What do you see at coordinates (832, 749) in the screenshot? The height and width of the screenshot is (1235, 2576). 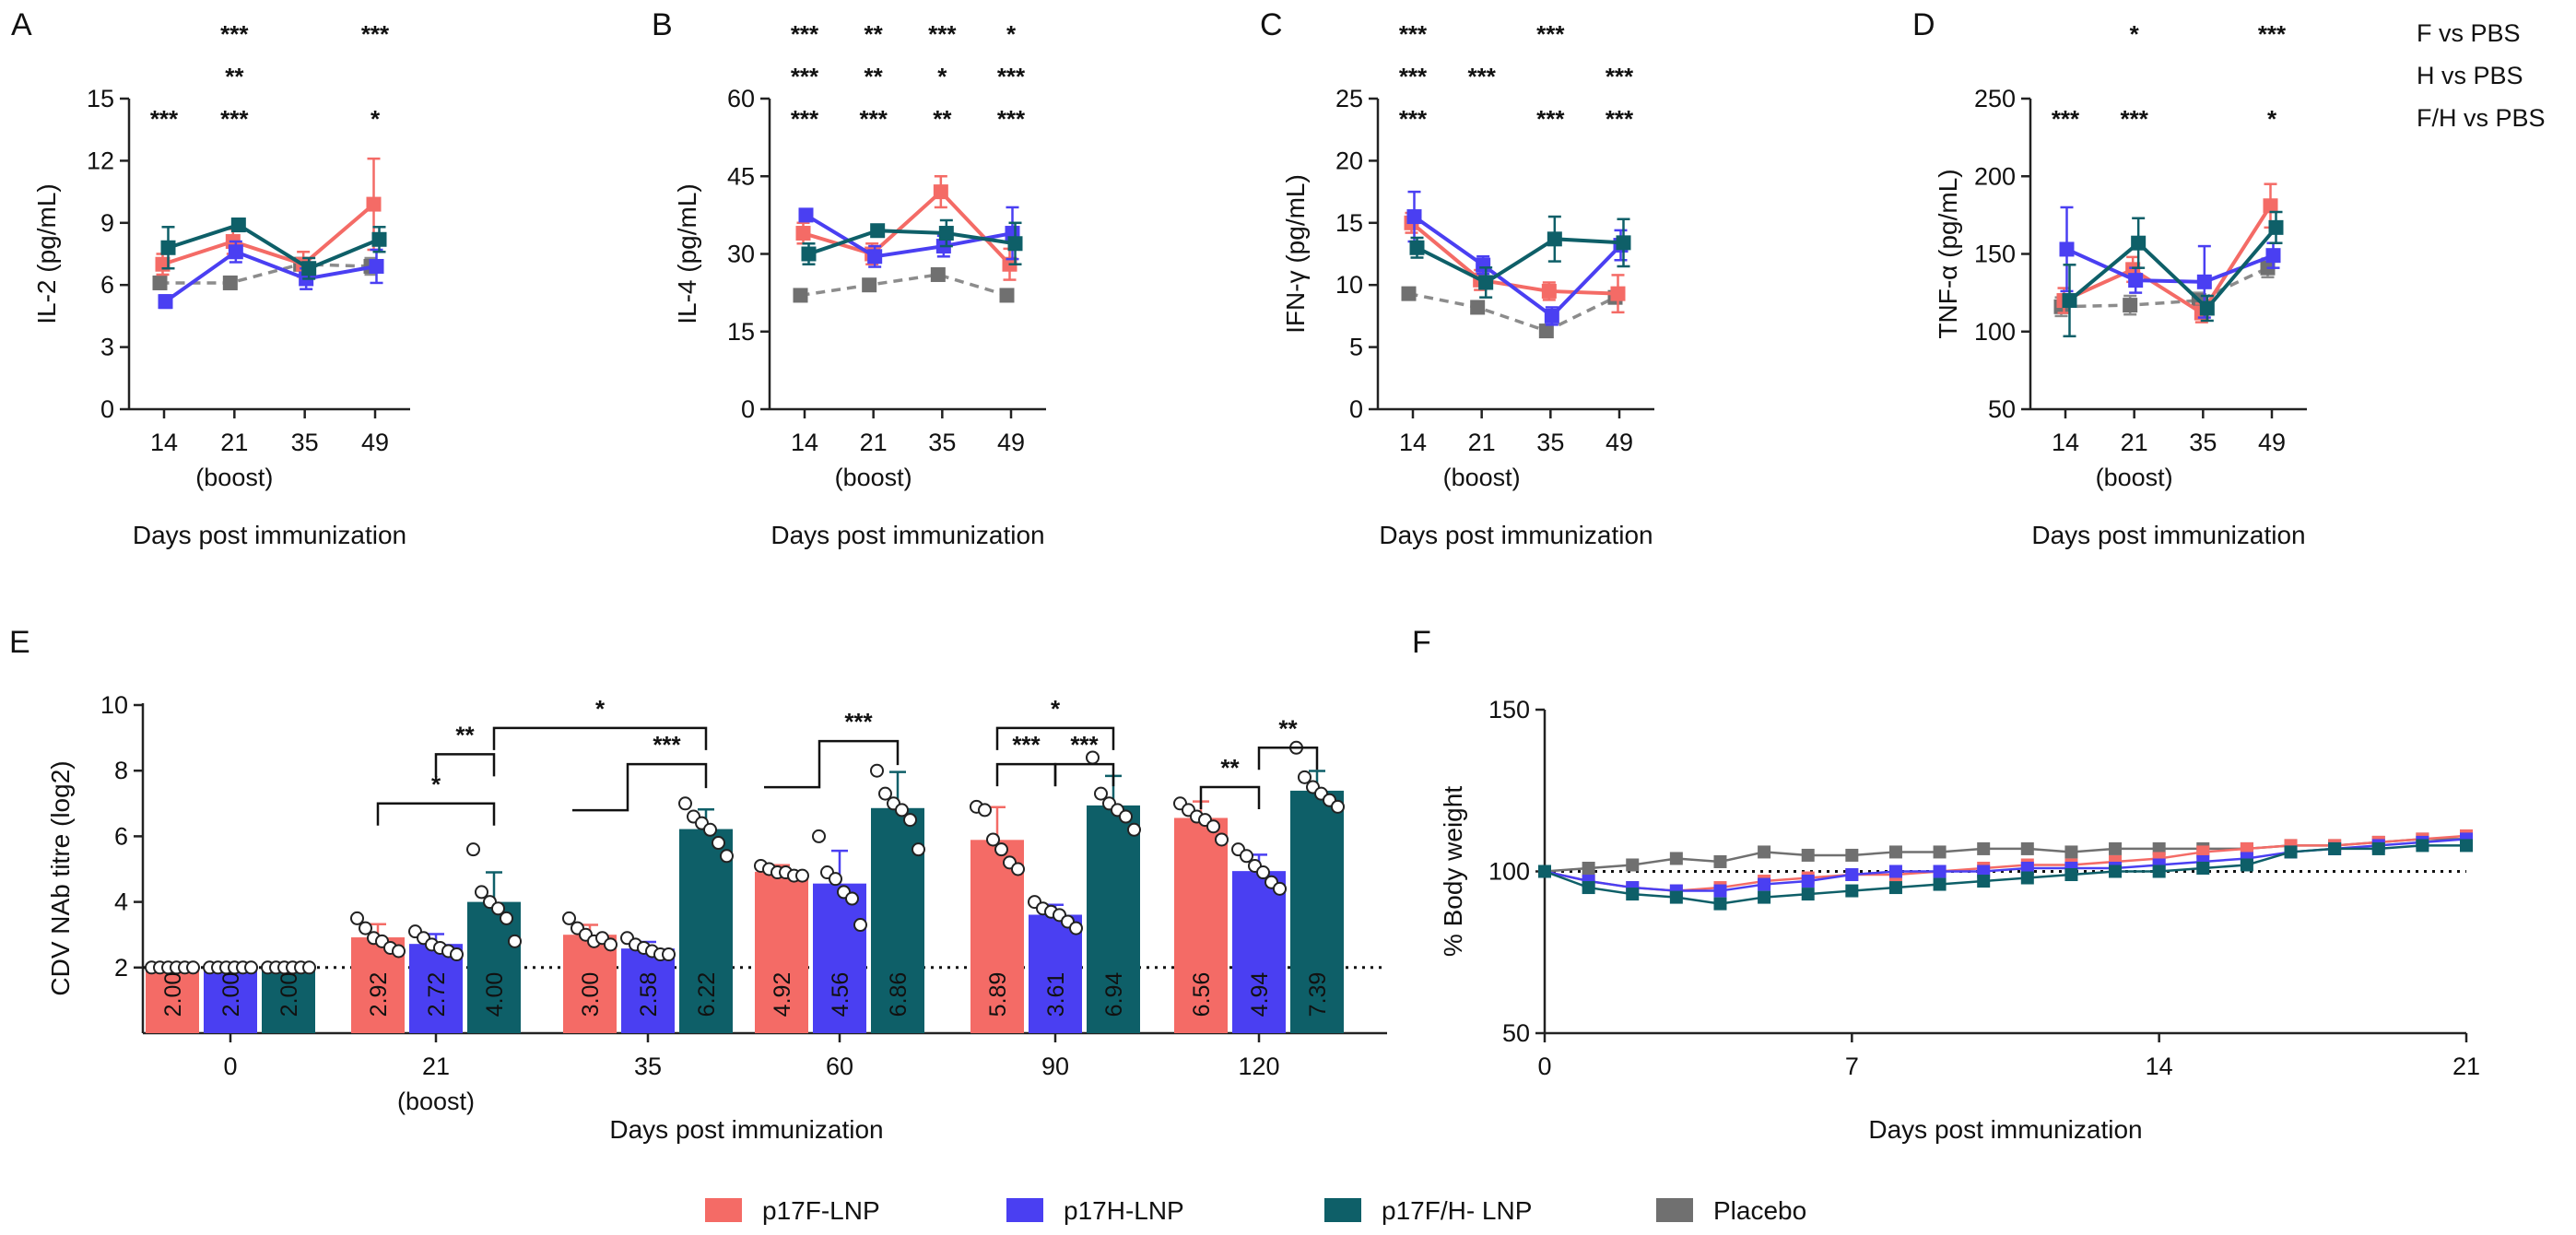 I see `significance-bracket: ***` at bounding box center [832, 749].